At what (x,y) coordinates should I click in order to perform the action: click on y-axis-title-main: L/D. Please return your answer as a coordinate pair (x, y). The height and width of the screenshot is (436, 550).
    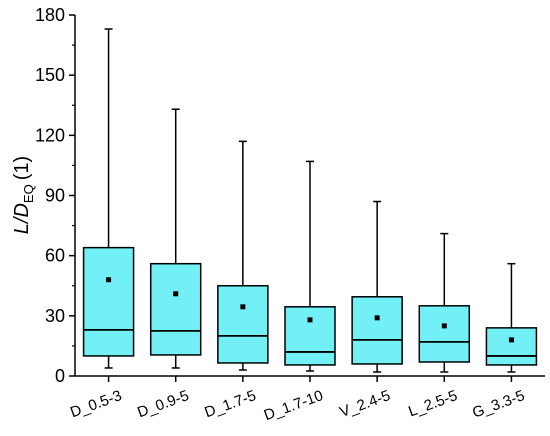
    Looking at the image, I should click on (22, 218).